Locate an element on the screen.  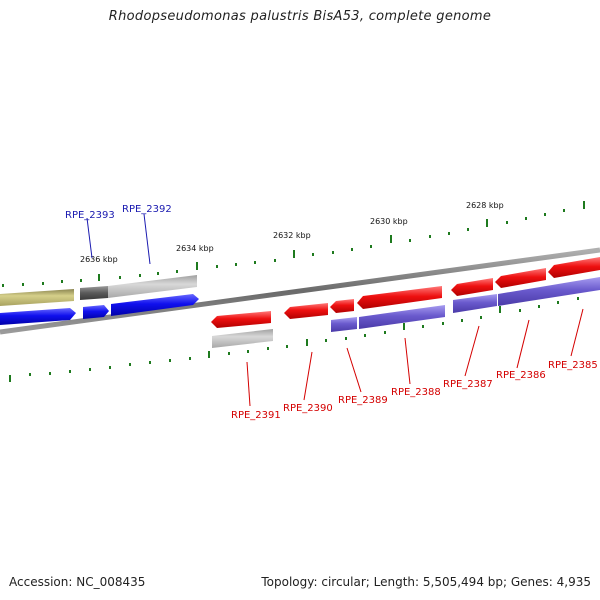
gene-label: RPE_2387 is located at coordinates (468, 384).